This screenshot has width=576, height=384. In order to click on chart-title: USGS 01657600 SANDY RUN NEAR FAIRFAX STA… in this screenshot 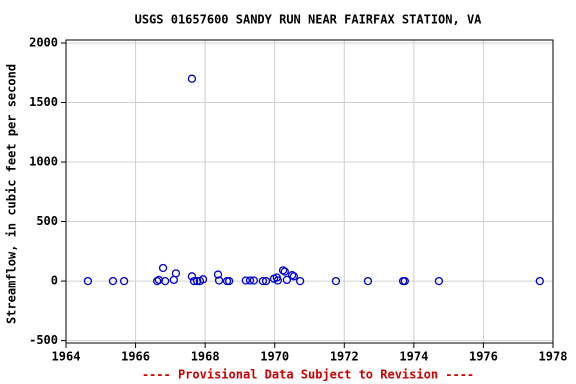, I will do `click(309, 20)`.